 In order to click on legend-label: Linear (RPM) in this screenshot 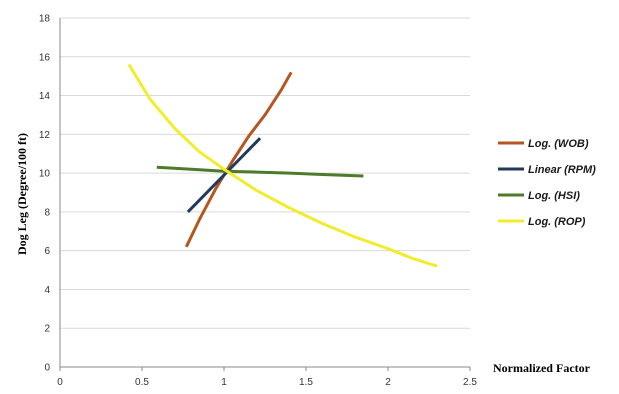, I will do `click(562, 170)`.